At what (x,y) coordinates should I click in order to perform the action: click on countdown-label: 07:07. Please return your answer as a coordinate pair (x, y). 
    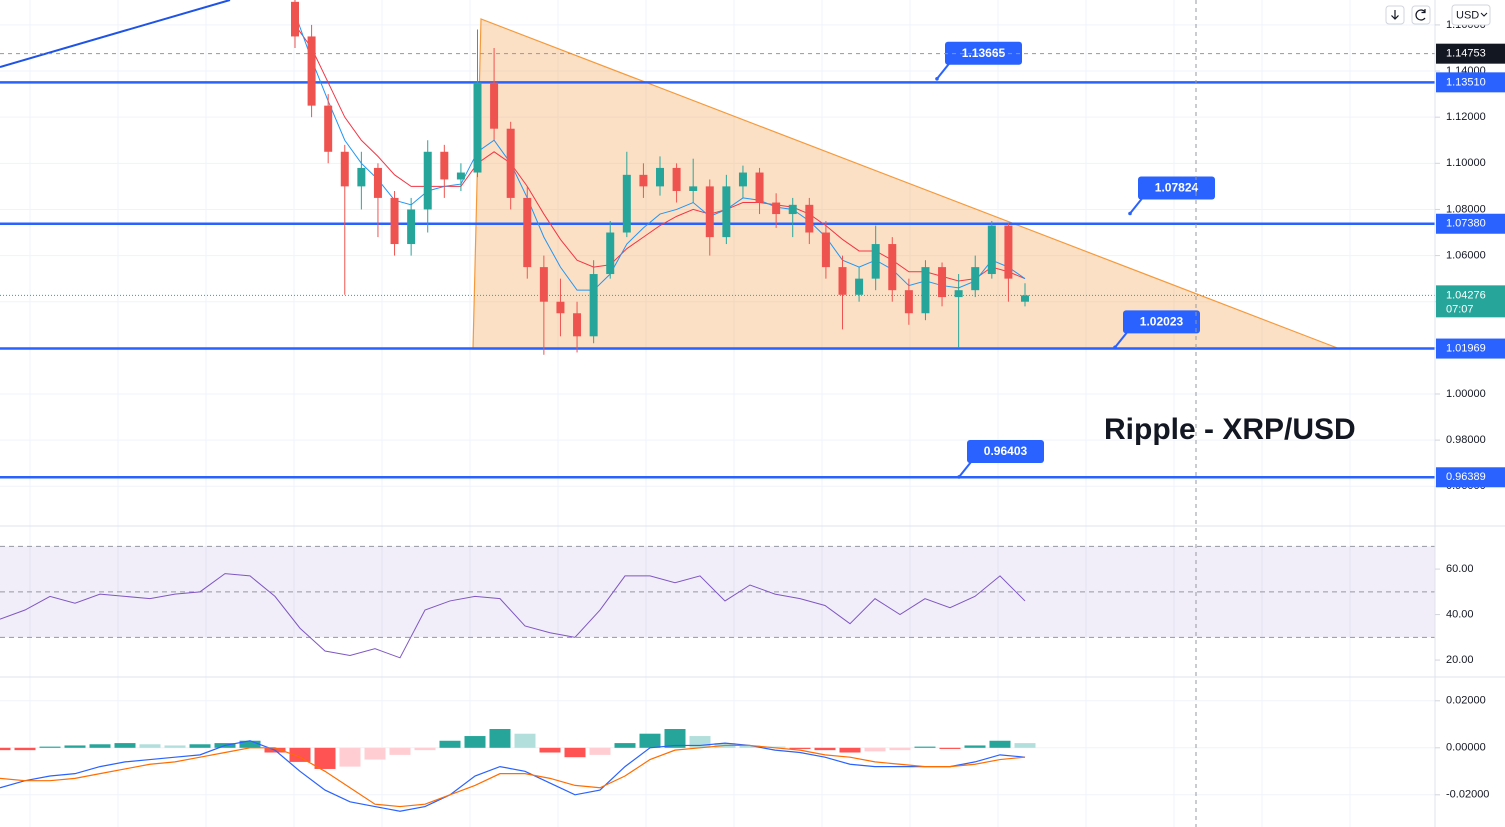
    Looking at the image, I should click on (1460, 309).